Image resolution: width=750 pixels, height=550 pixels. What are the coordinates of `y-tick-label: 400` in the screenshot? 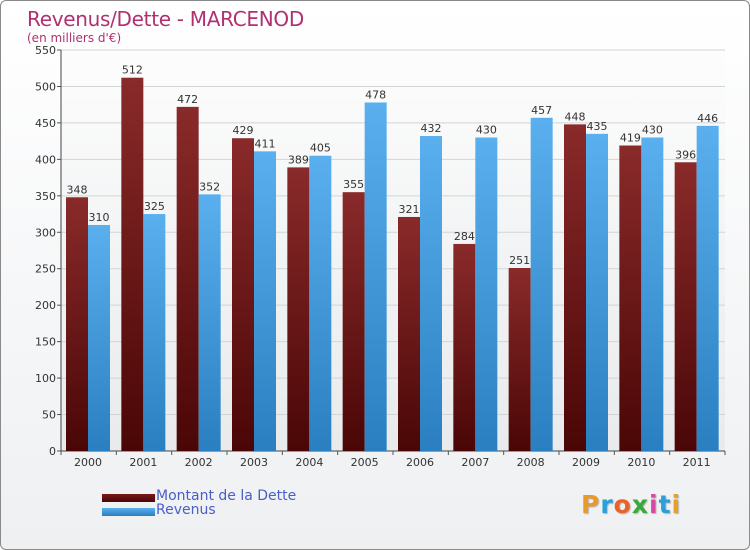 It's located at (45, 159).